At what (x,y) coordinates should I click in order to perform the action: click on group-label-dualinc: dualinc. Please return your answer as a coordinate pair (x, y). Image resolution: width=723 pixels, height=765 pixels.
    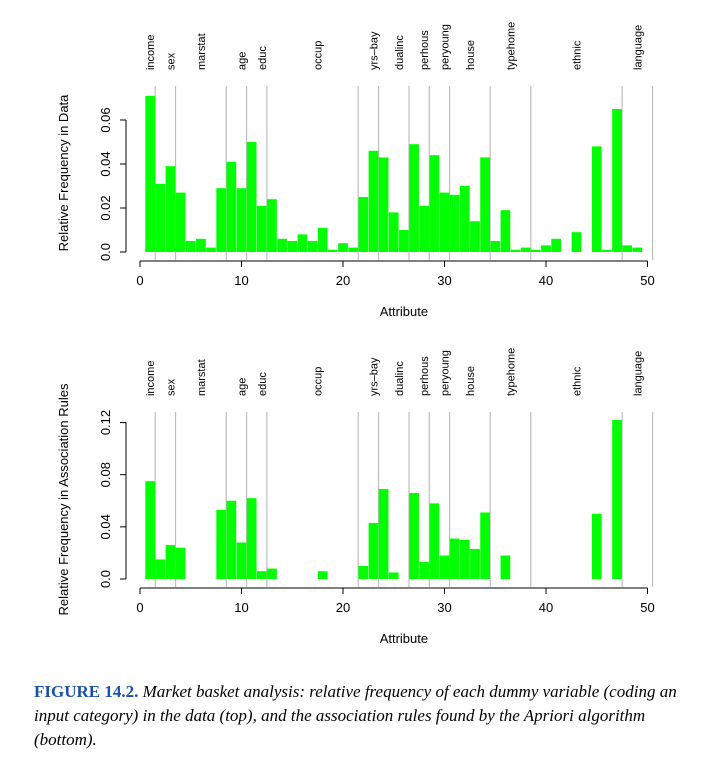
    Looking at the image, I should click on (400, 52).